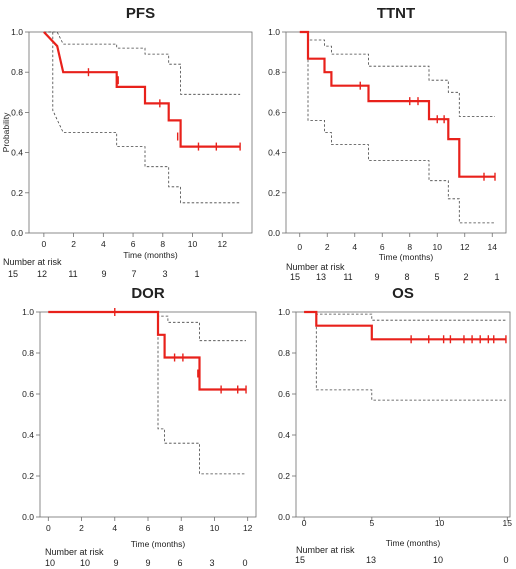 This screenshot has height=569, width=516. I want to click on y-axis-label: Probability, so click(6, 132).